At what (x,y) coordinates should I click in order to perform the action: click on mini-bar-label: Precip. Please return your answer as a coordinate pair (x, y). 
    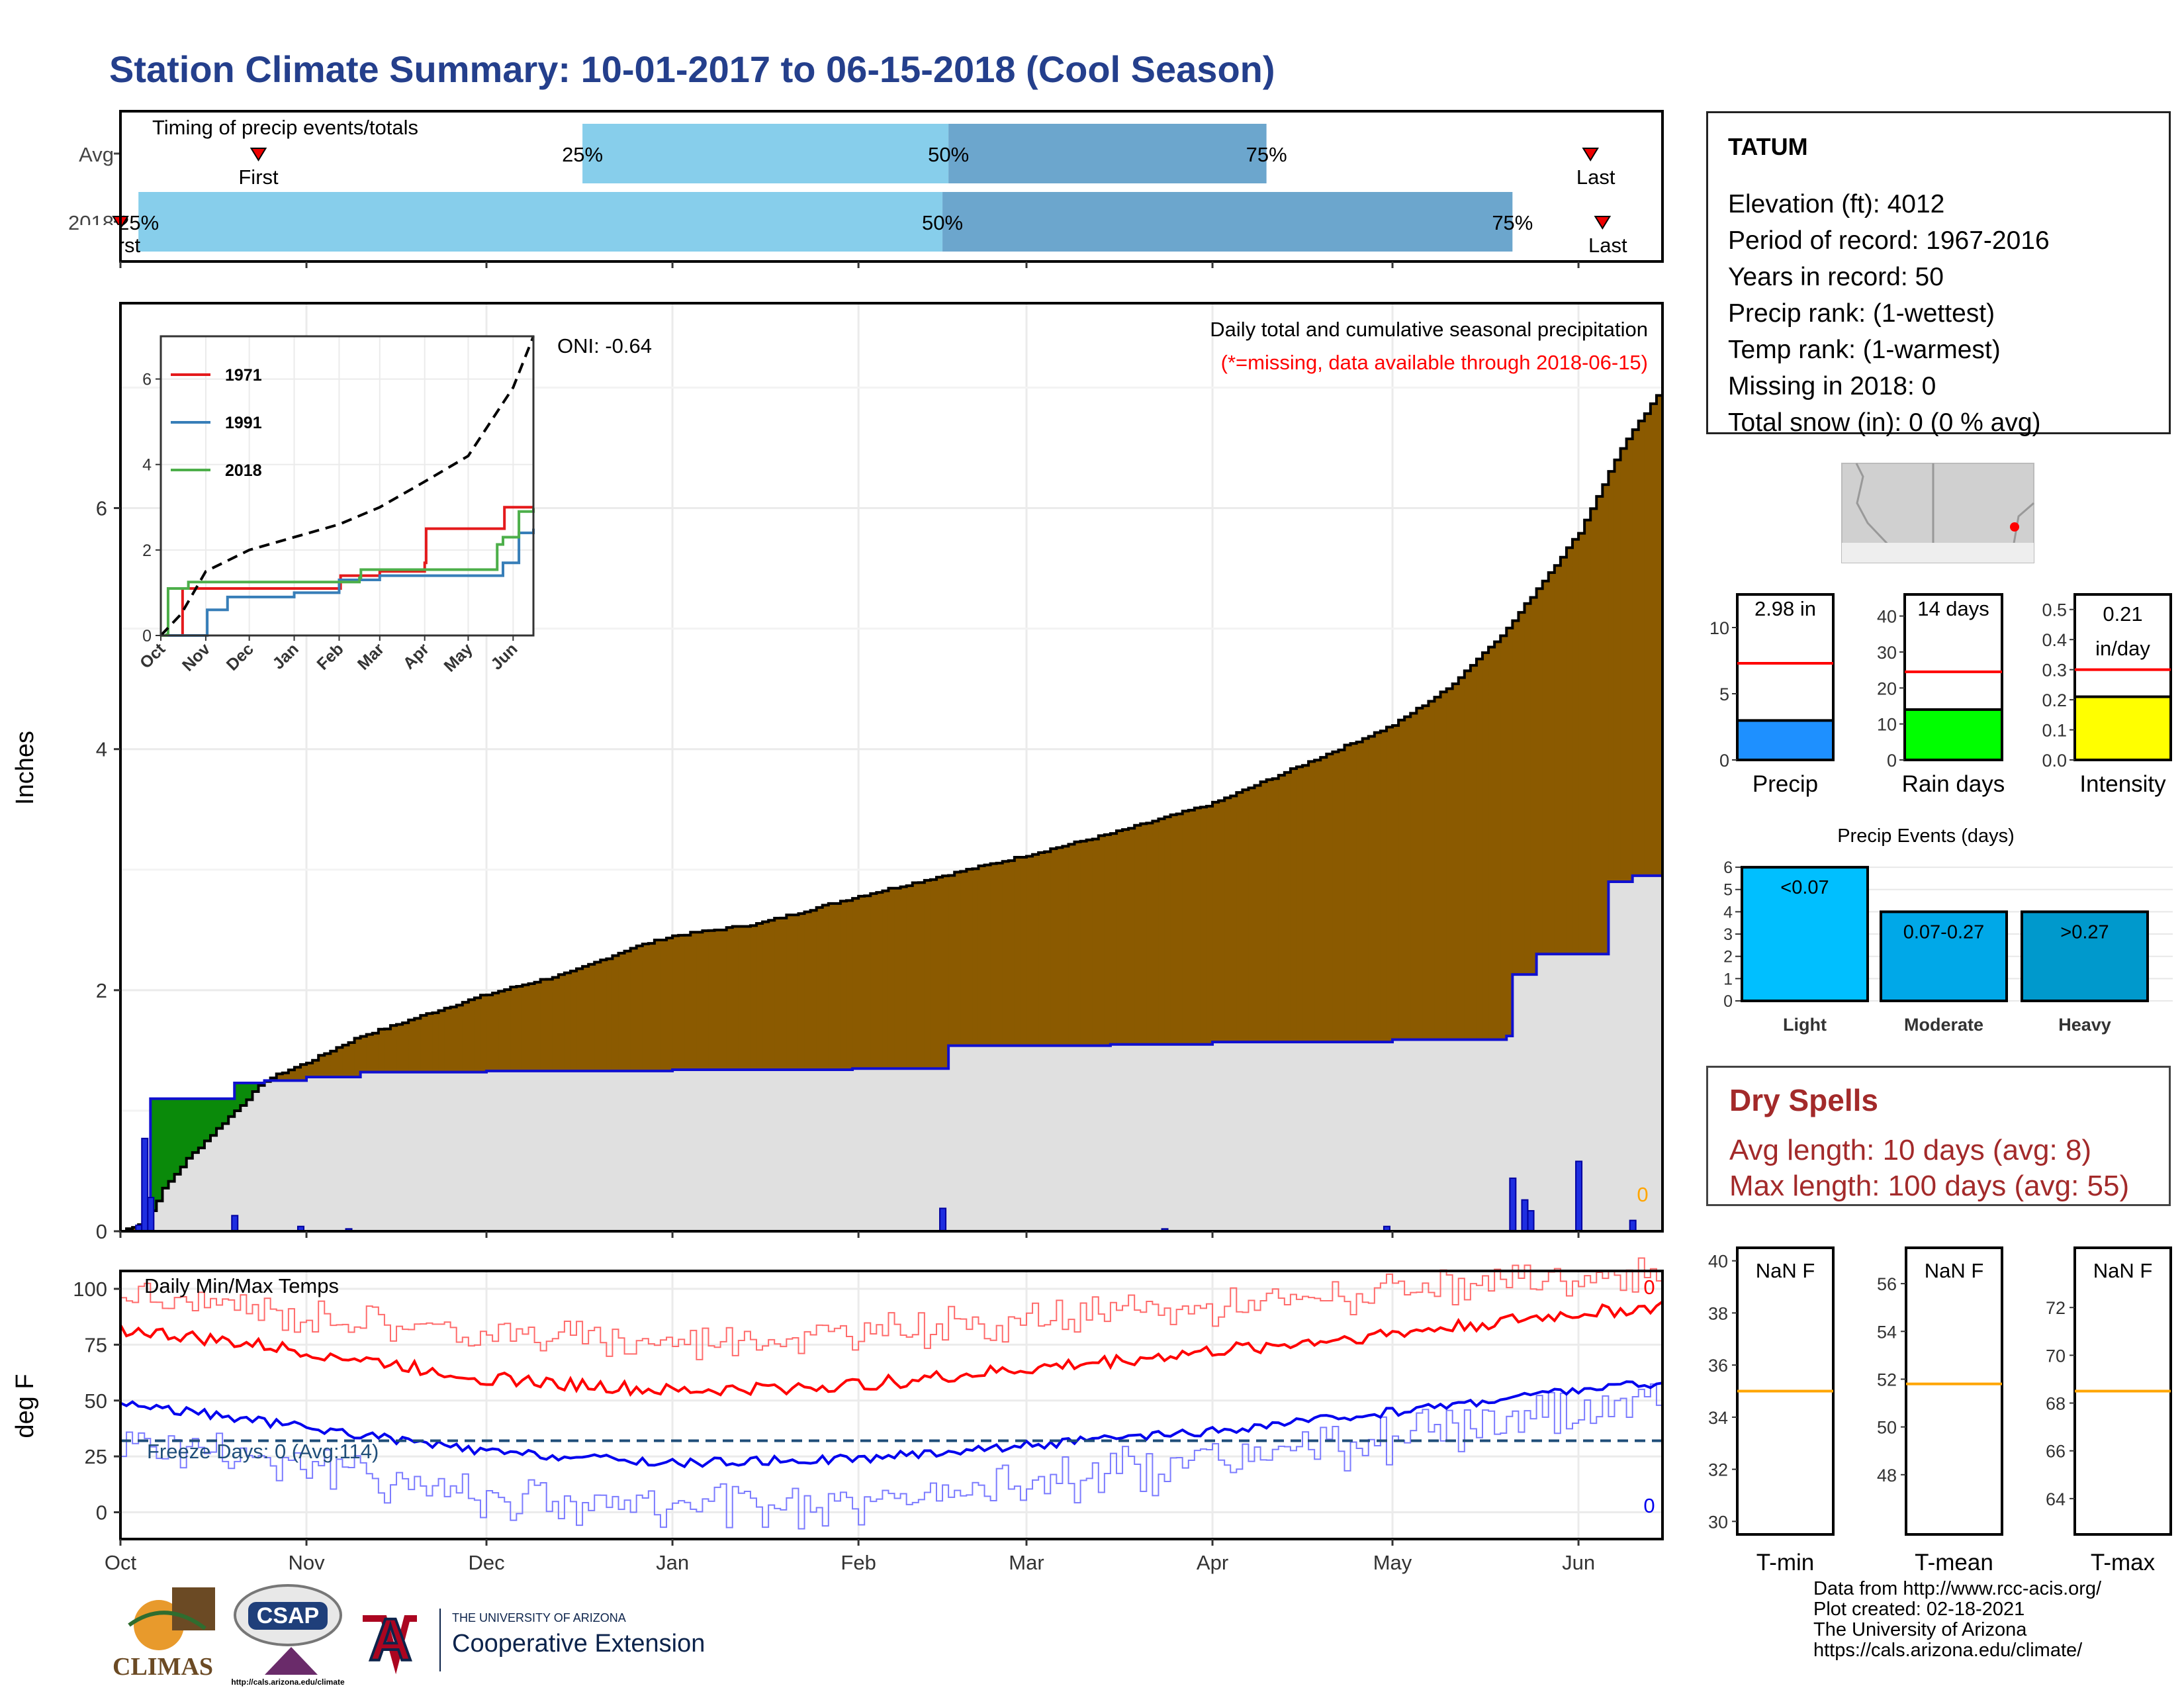
    Looking at the image, I should click on (1785, 784).